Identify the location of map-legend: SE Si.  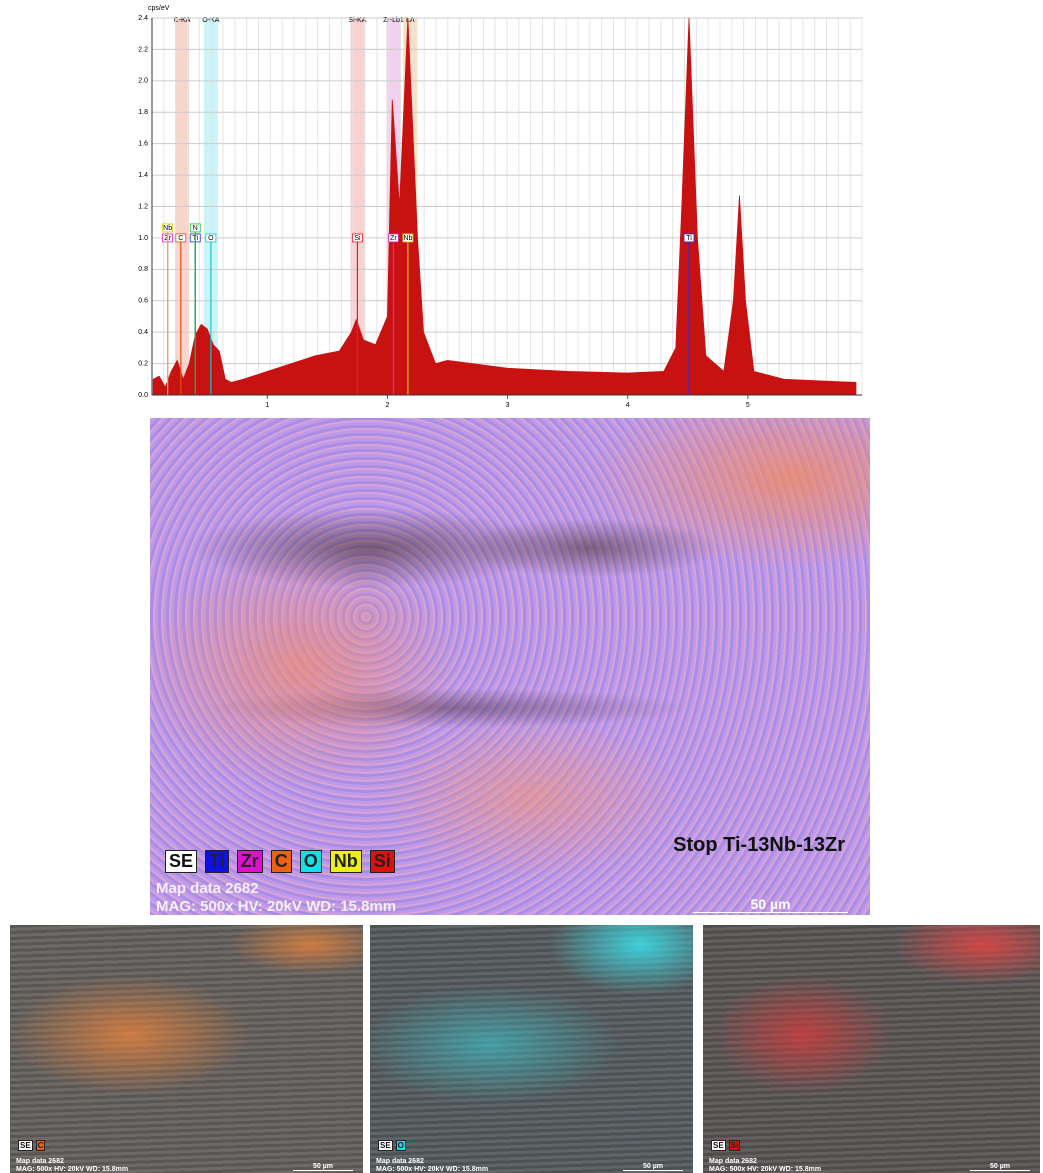
(726, 1145).